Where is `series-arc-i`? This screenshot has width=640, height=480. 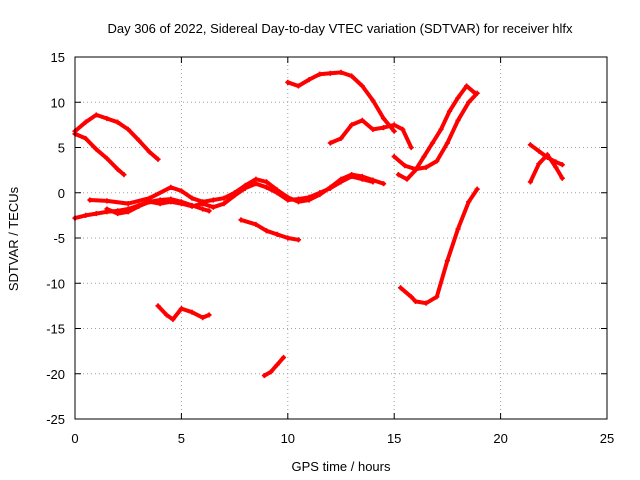
series-arc-i is located at coordinates (341, 101).